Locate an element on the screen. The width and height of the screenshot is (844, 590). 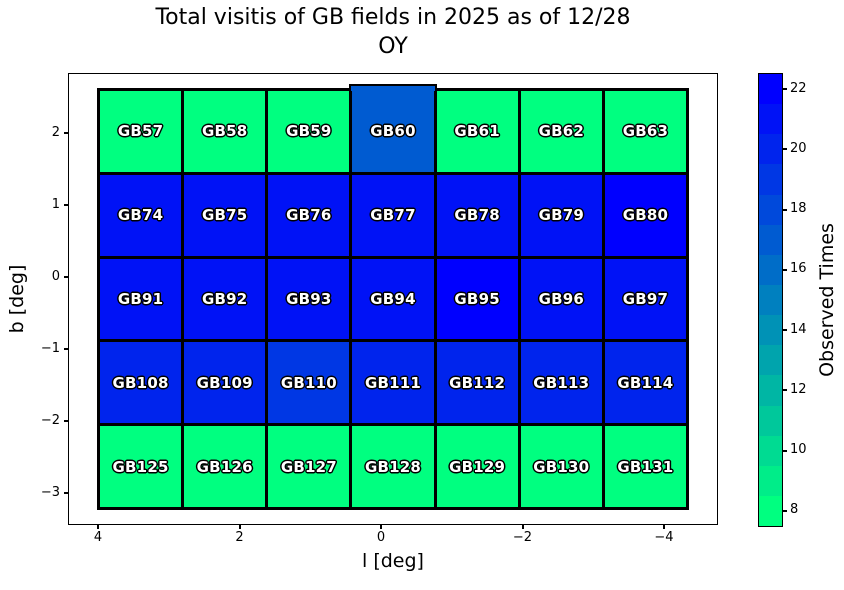
field-cell: GB125 is located at coordinates (141, 466).